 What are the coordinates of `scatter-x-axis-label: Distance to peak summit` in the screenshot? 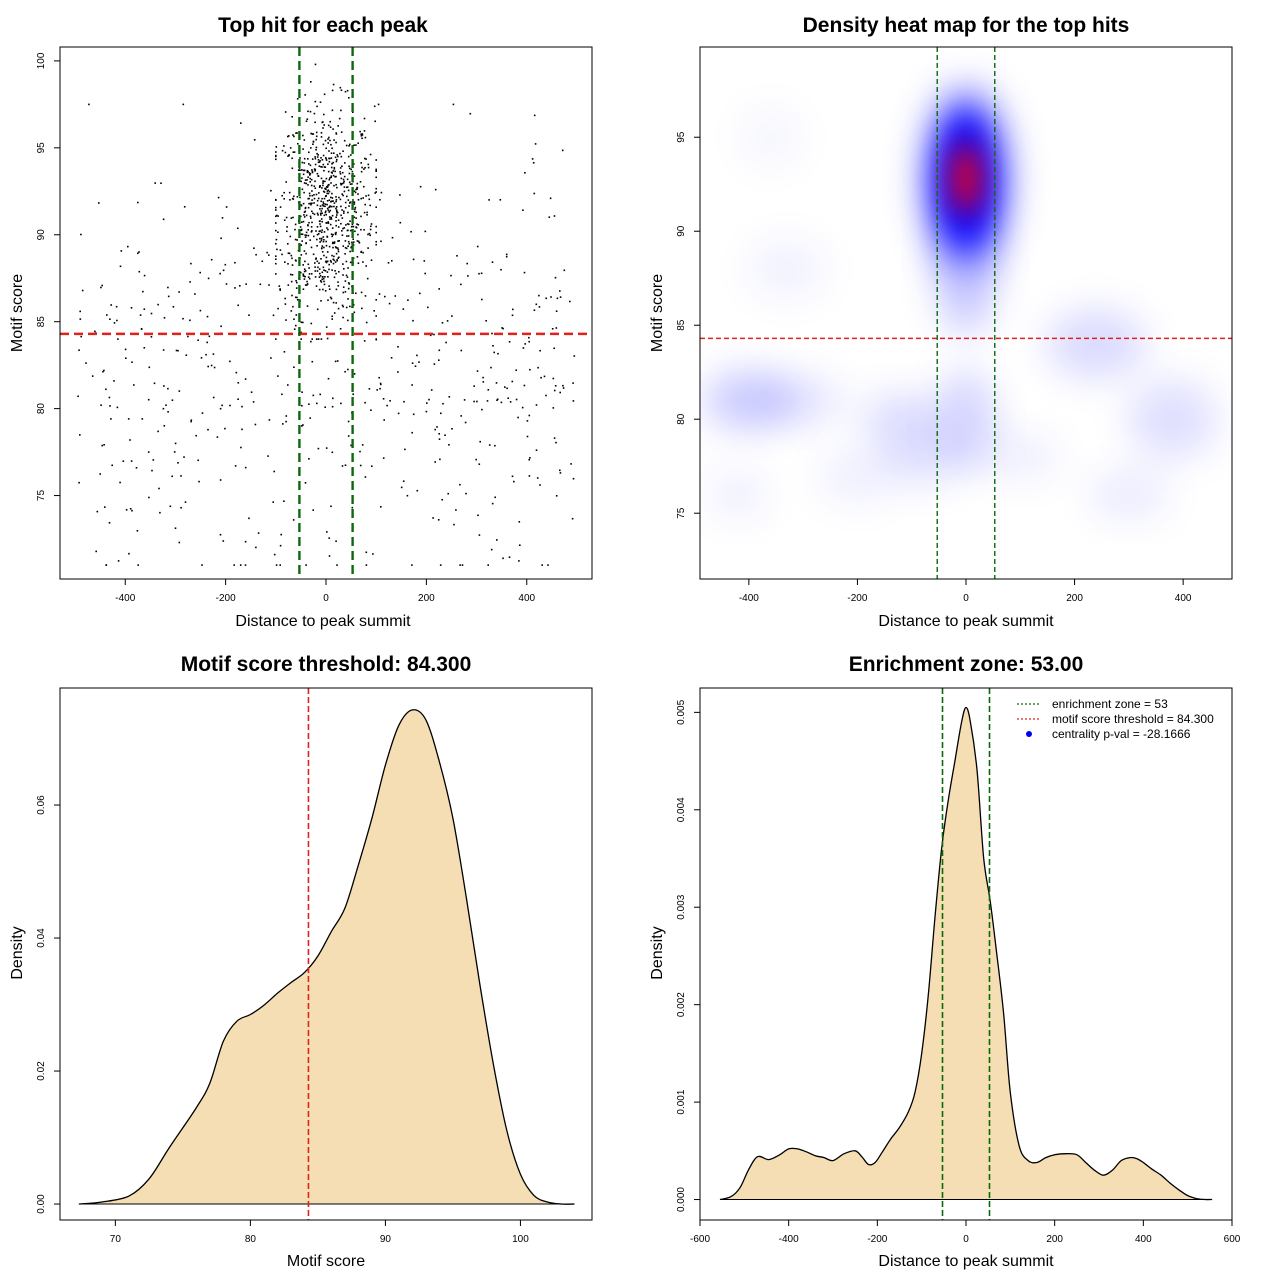 It's located at (323, 621).